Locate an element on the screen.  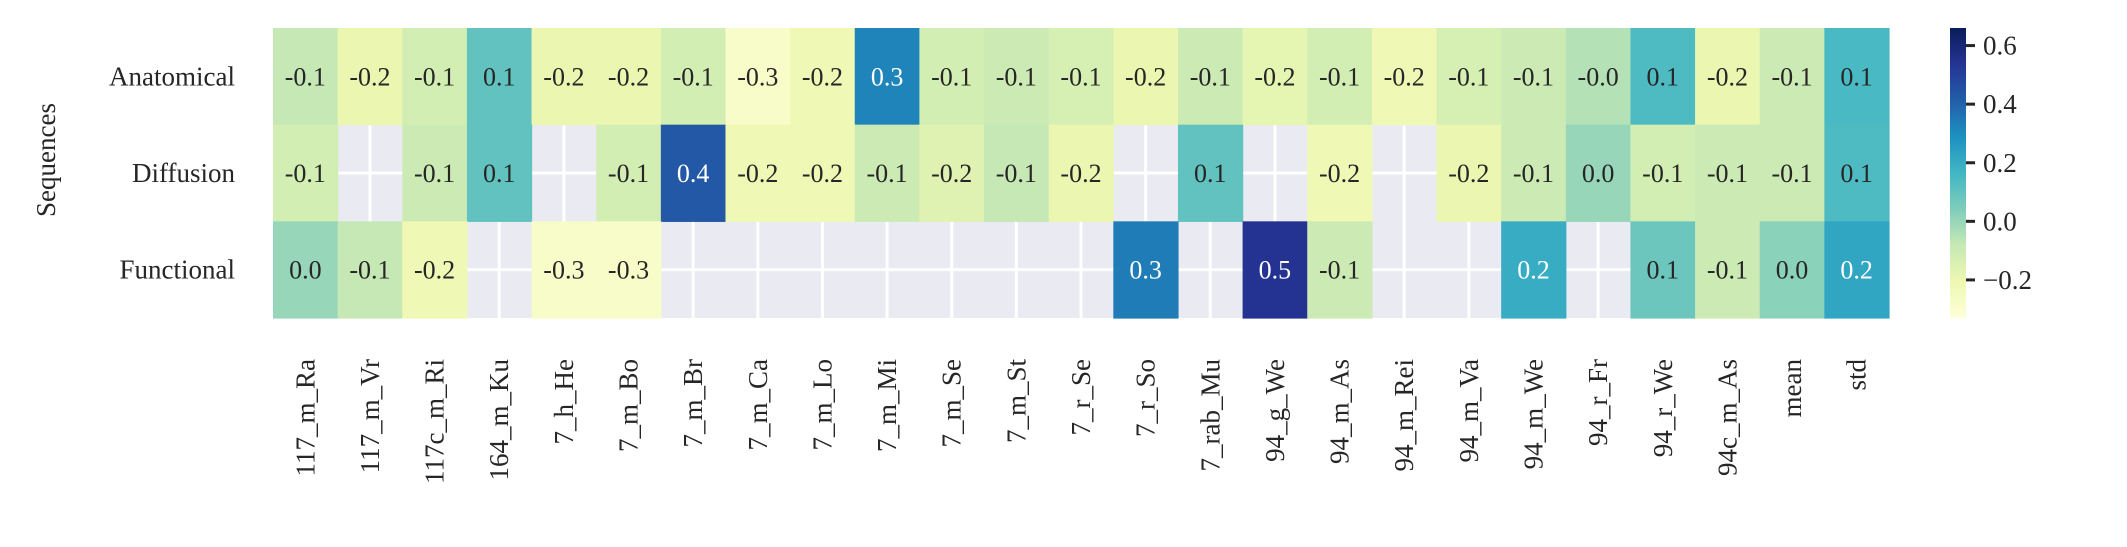
column-label: 94_g_We is located at coordinates (1275, 410).